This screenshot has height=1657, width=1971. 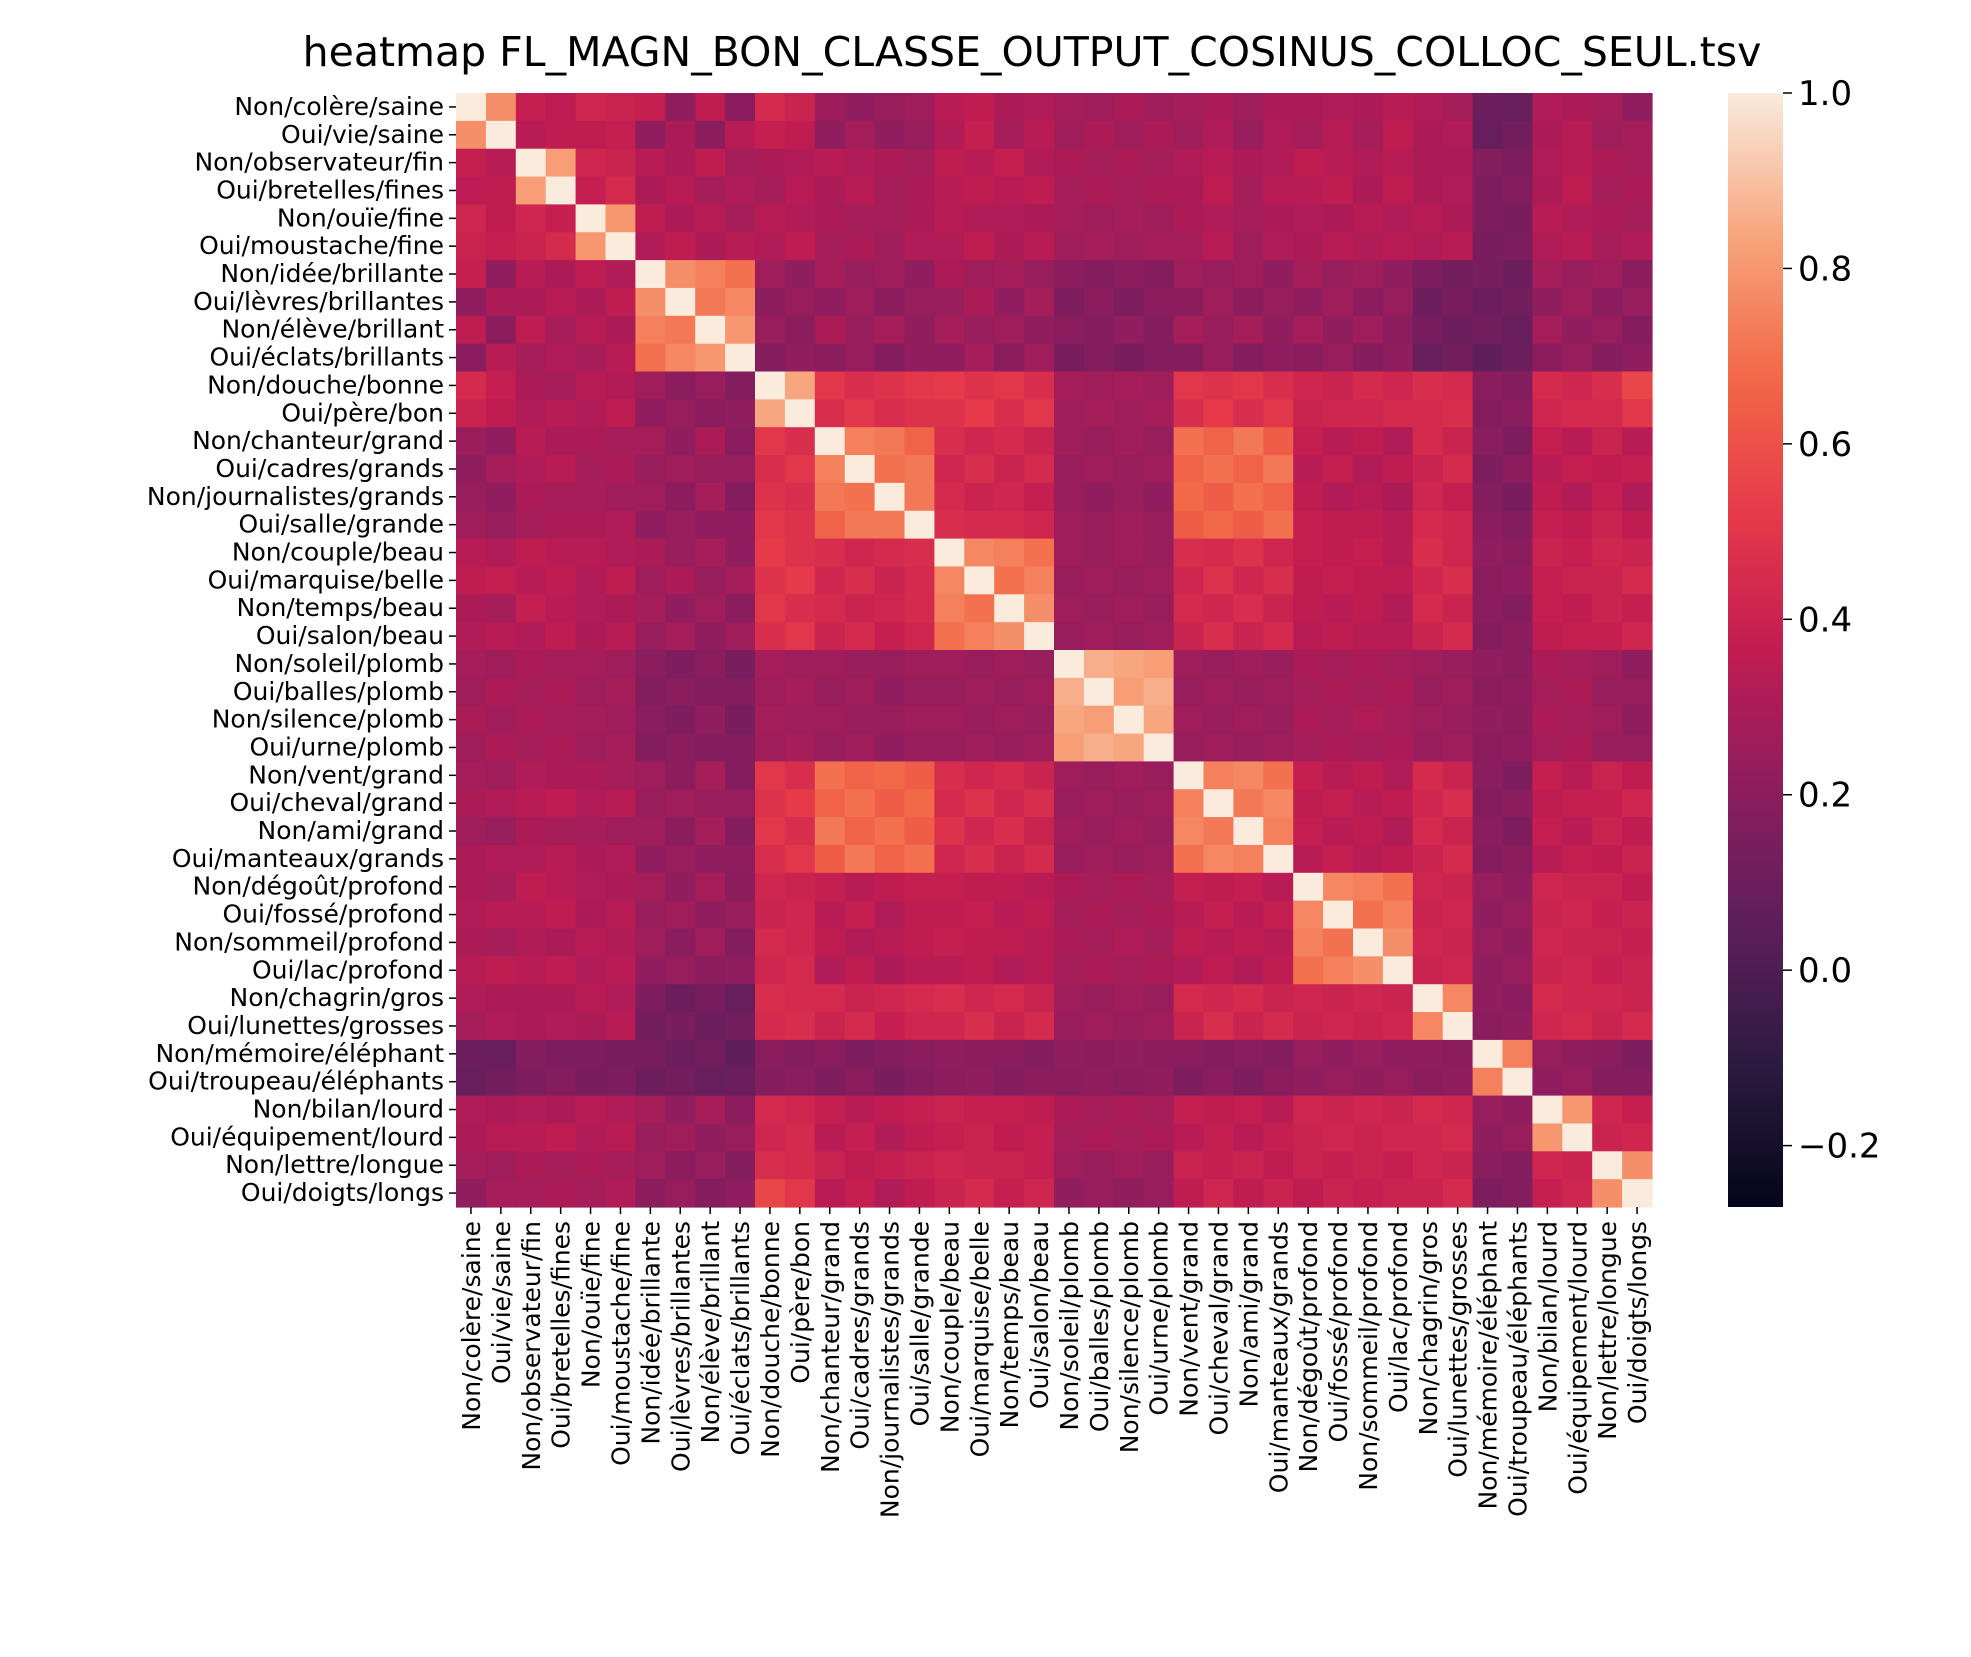 What do you see at coordinates (1129, 1337) in the screenshot?
I see `x-tick-label: Non/silence/plomb` at bounding box center [1129, 1337].